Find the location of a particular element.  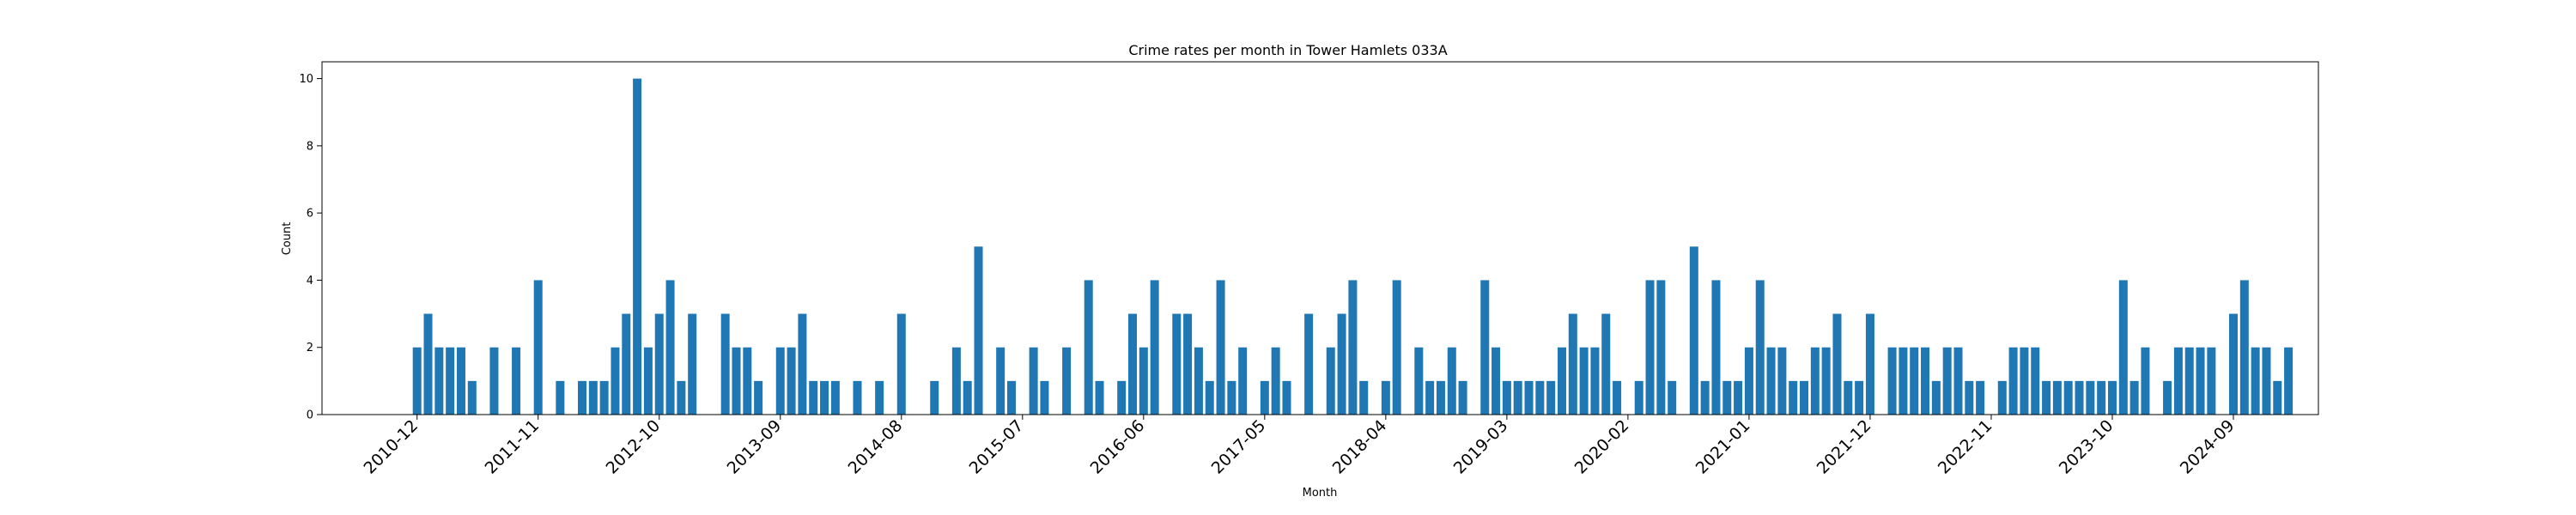

y-tick-label: 8 is located at coordinates (310, 146).